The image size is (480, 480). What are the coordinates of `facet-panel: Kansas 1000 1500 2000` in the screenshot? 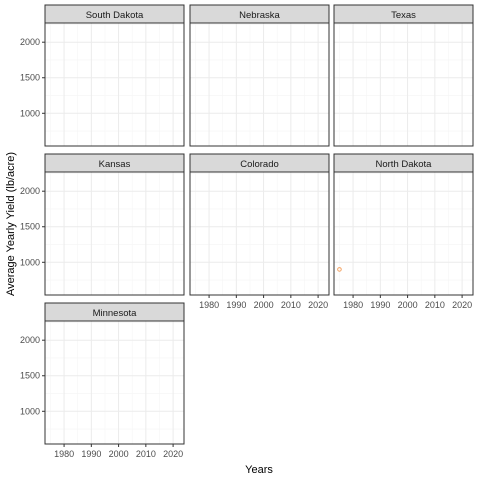 It's located at (102, 224).